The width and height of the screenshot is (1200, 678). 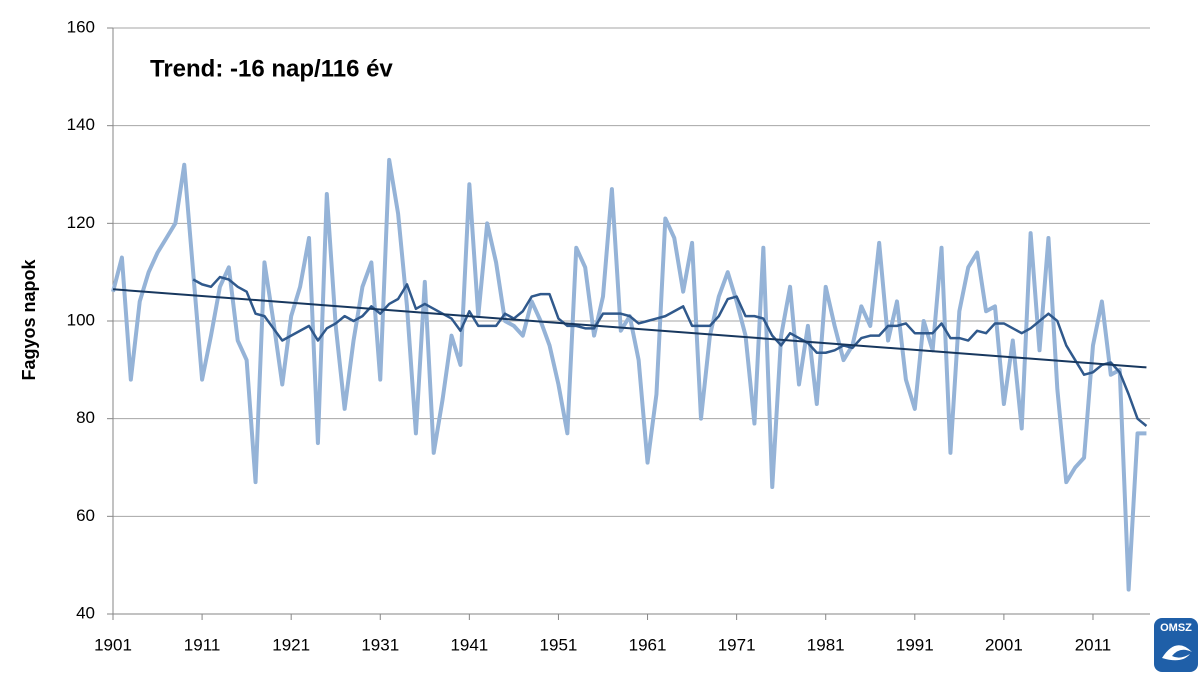 I want to click on logo-wave, so click(x=1177, y=653).